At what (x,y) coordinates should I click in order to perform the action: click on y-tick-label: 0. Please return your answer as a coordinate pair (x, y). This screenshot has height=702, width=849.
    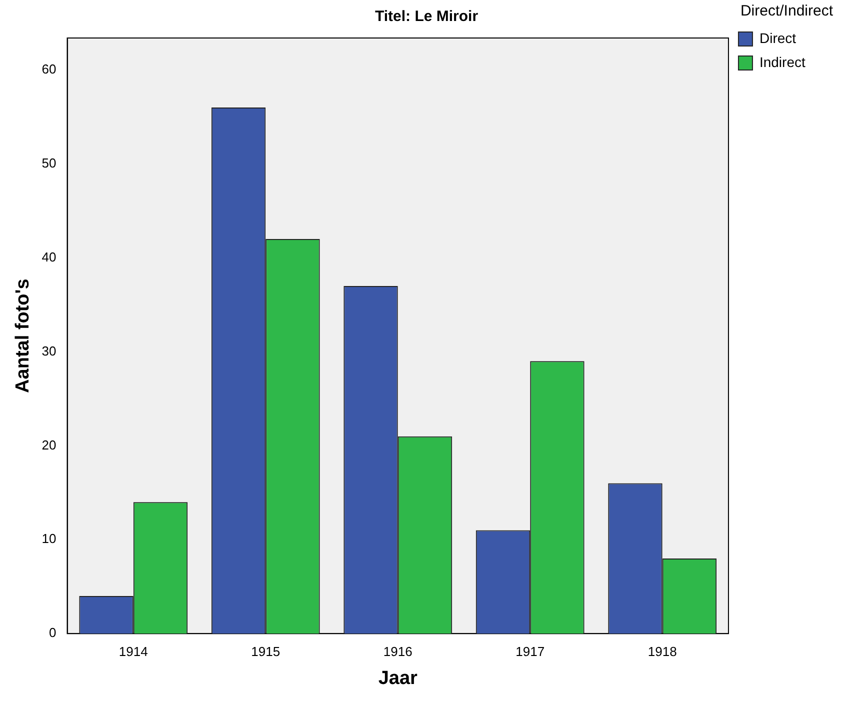
    Looking at the image, I should click on (52, 632).